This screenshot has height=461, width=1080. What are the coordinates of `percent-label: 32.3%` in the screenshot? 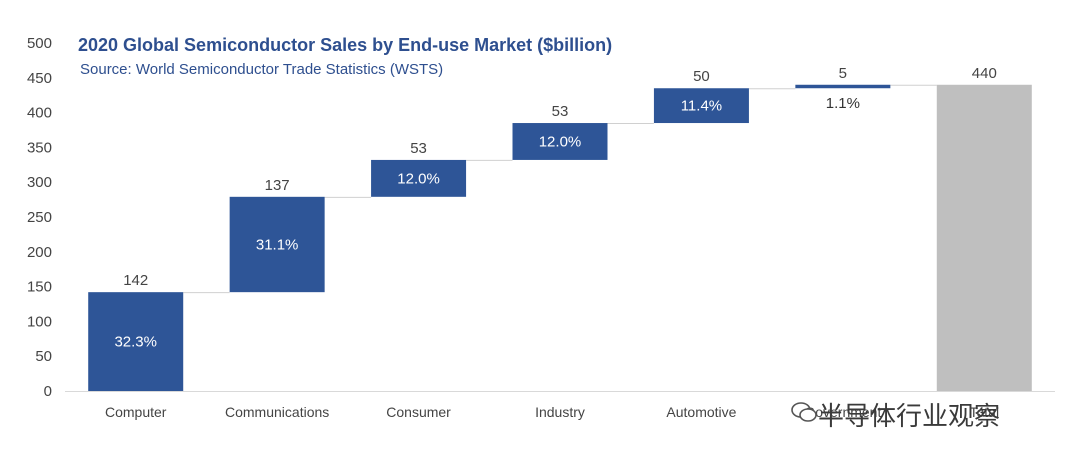 It's located at (135, 342).